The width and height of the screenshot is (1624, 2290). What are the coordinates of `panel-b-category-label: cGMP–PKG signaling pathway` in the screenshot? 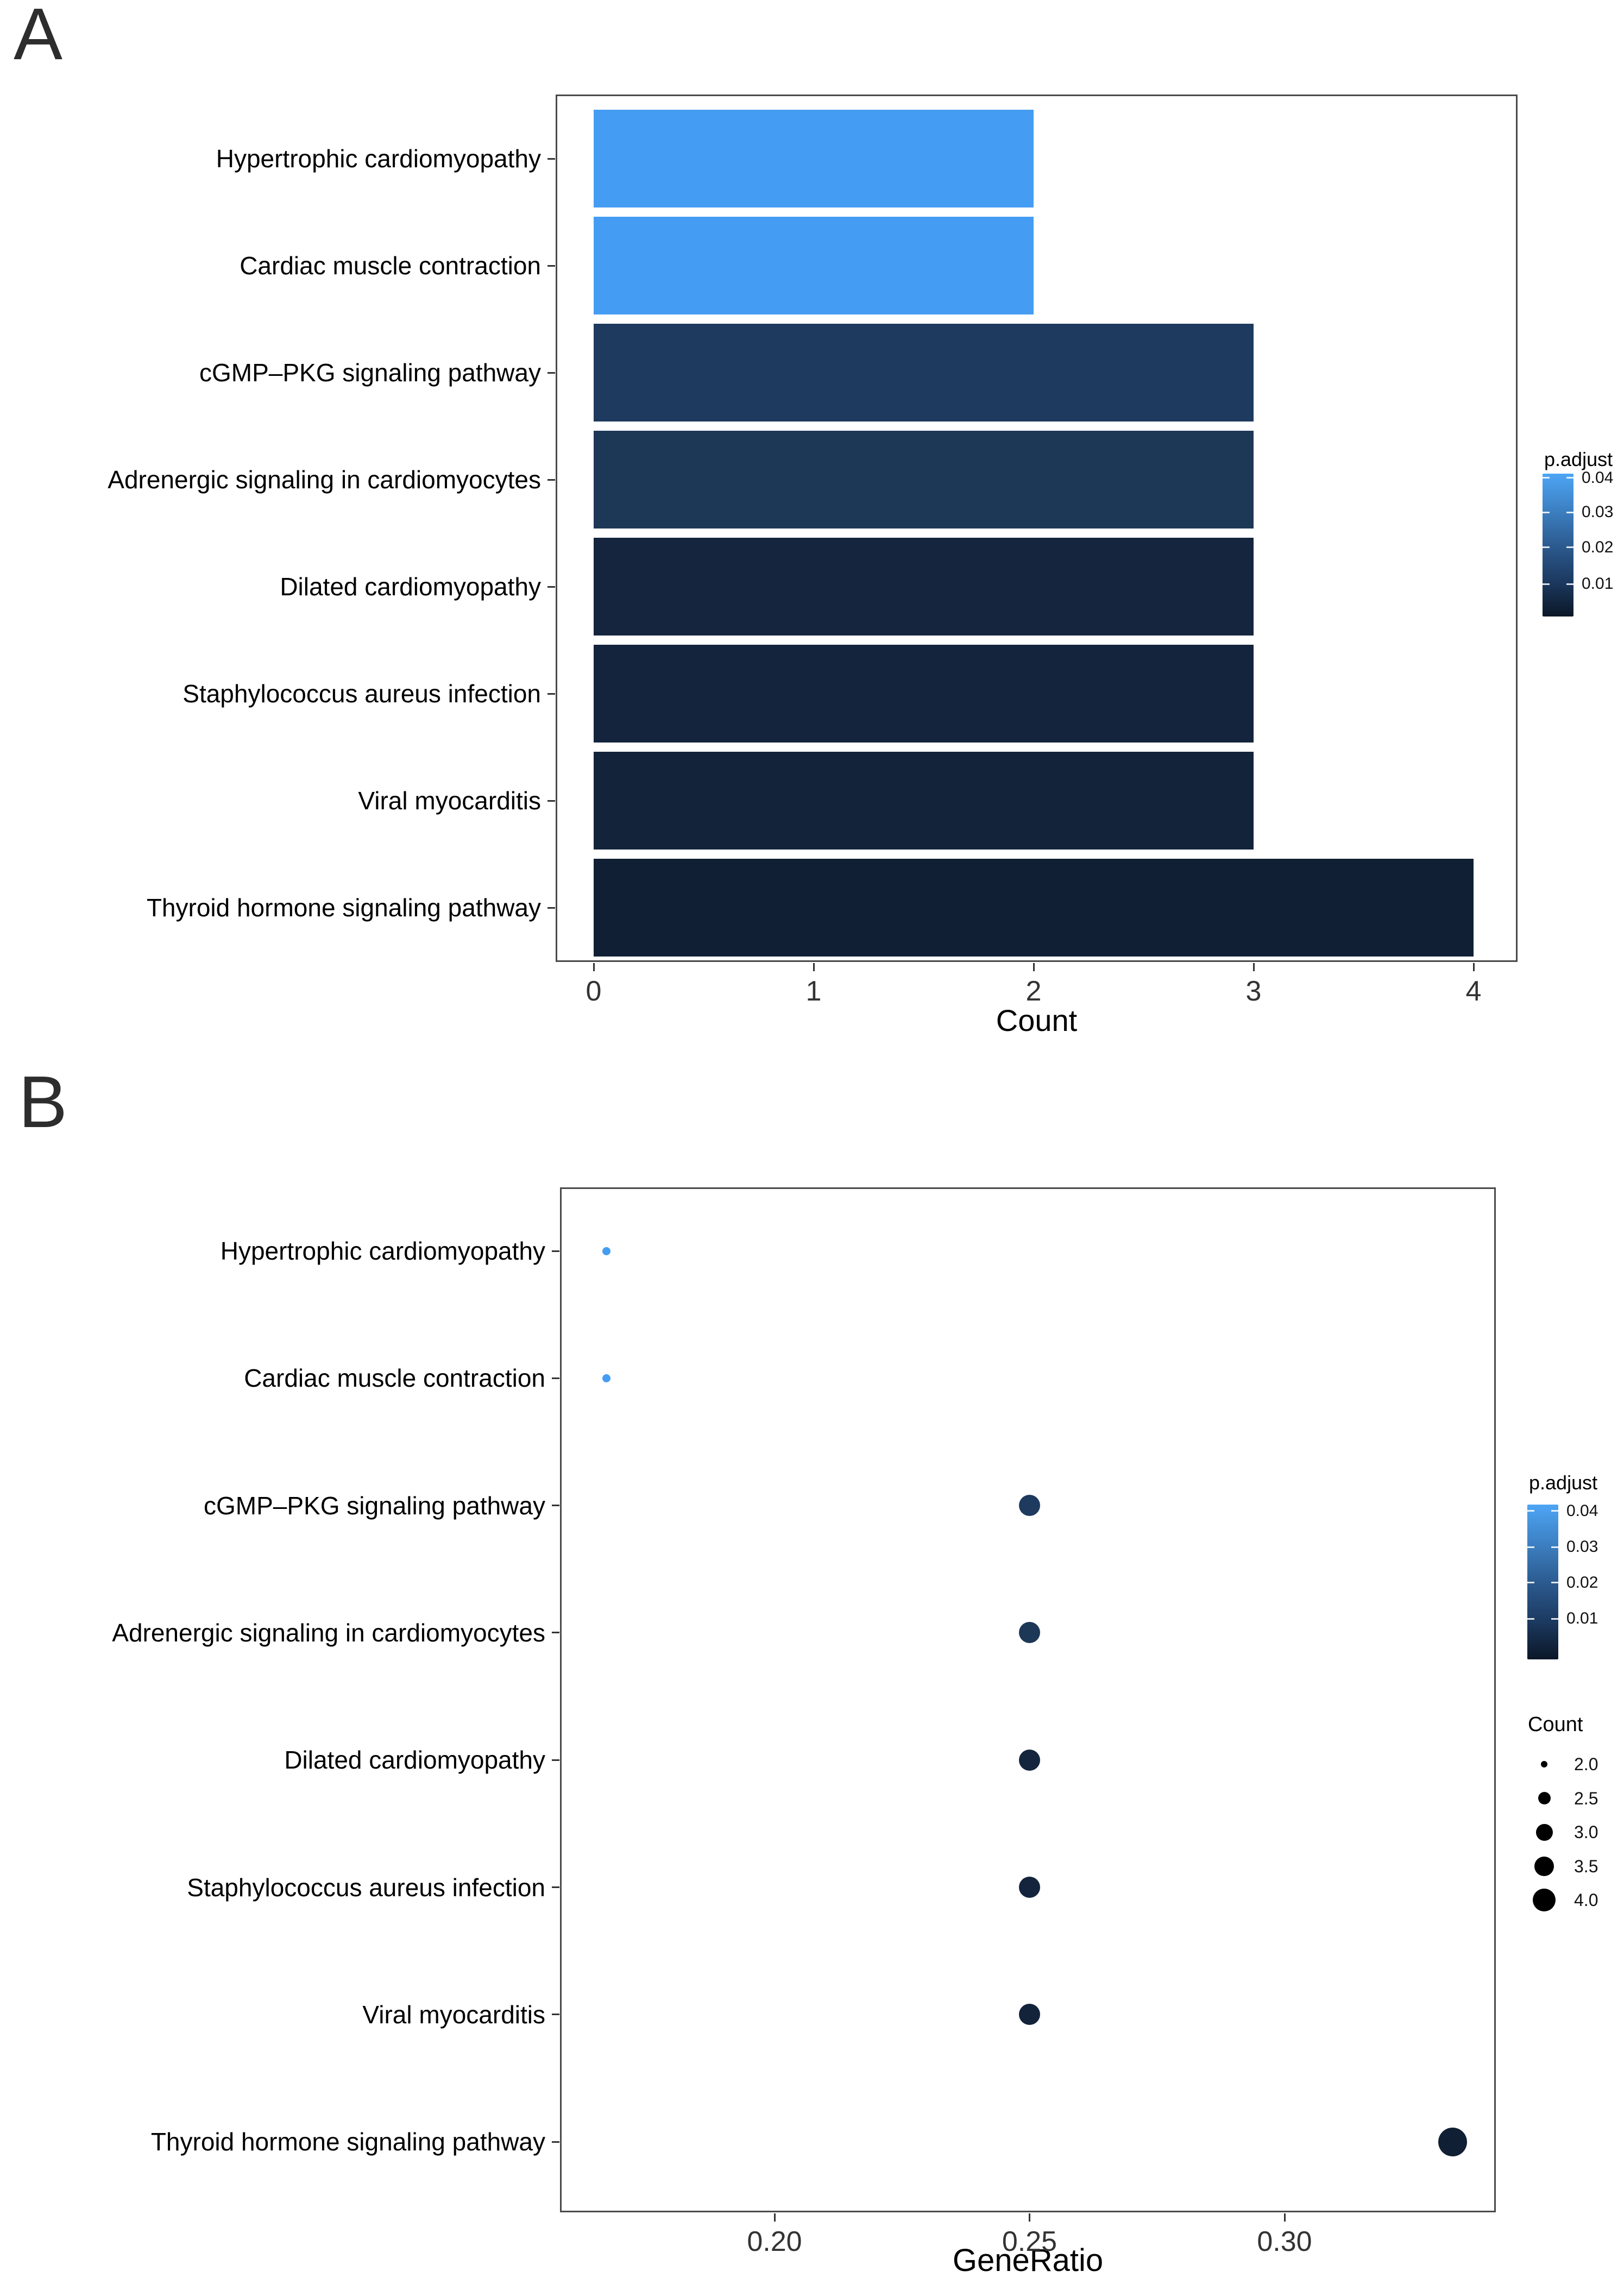 It's located at (374, 1505).